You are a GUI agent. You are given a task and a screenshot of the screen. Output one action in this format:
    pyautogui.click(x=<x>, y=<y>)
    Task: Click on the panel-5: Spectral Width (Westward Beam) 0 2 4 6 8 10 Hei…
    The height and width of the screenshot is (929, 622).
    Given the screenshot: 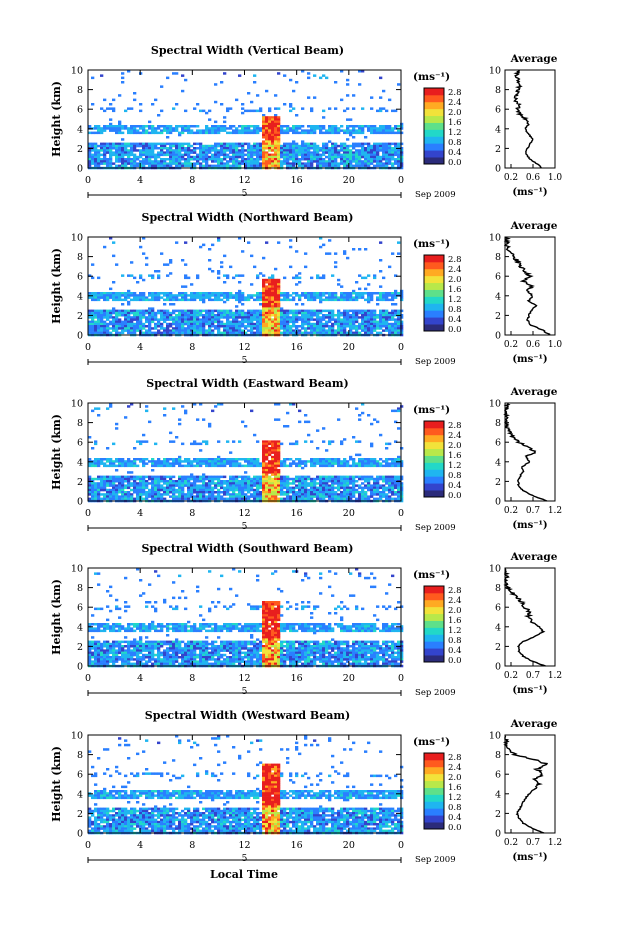 What is the action you would take?
    pyautogui.click(x=306, y=787)
    